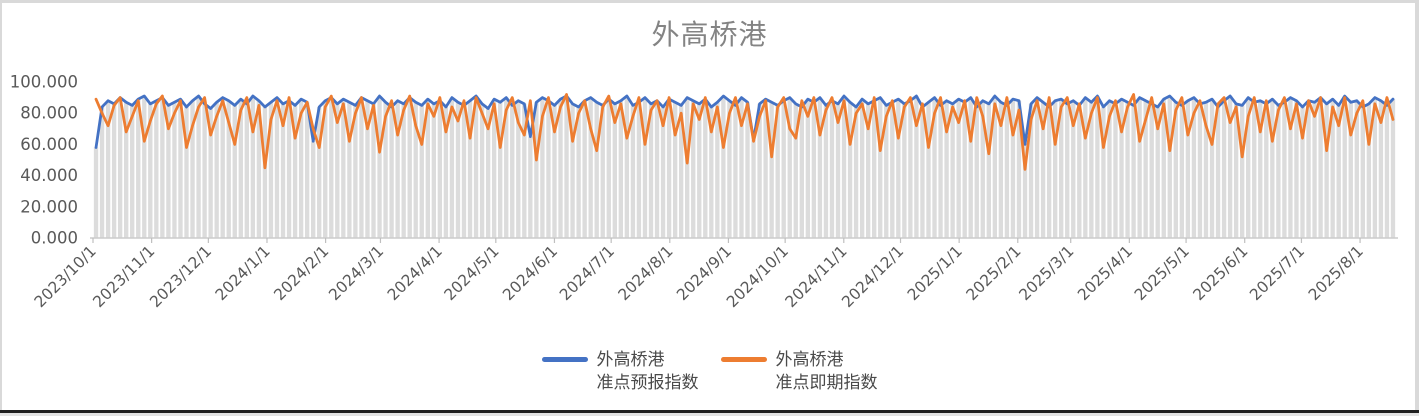  What do you see at coordinates (44, 160) in the screenshot?
I see `y-axis-labels: 0.000 20.000 40.000 60.000 80.000 100.000` at bounding box center [44, 160].